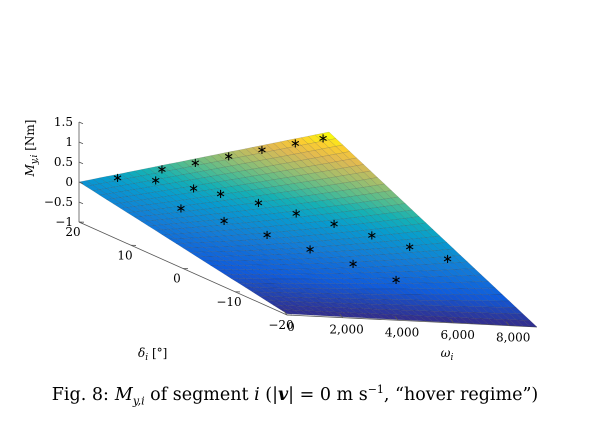 The image size is (590, 427). Describe the element at coordinates (58, 202) in the screenshot. I see `z-tick-label: −0.5` at that location.